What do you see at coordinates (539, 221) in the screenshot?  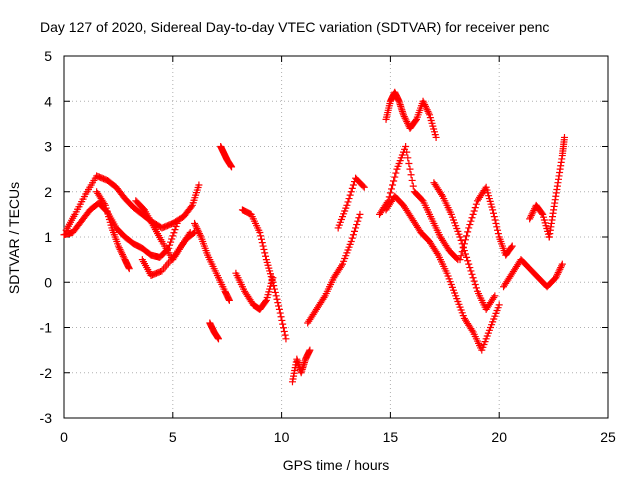 I see `series-sat-t` at bounding box center [539, 221].